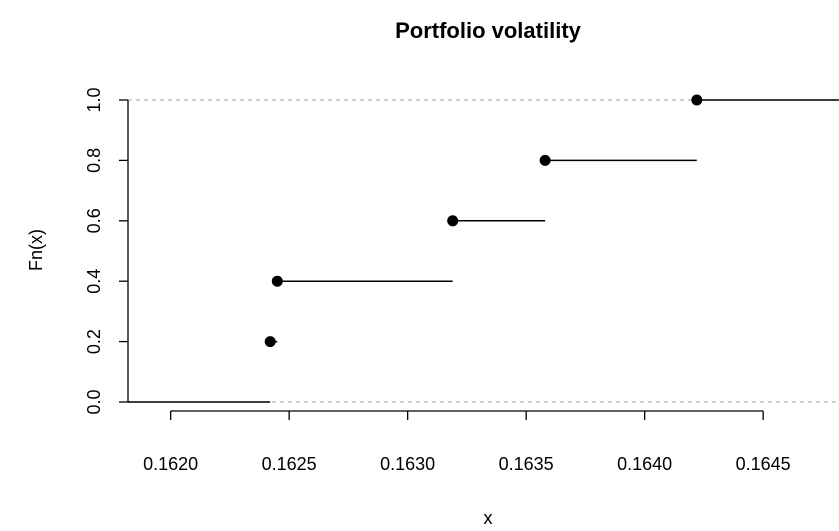  I want to click on x-tick-label: 0.1640, so click(644, 464).